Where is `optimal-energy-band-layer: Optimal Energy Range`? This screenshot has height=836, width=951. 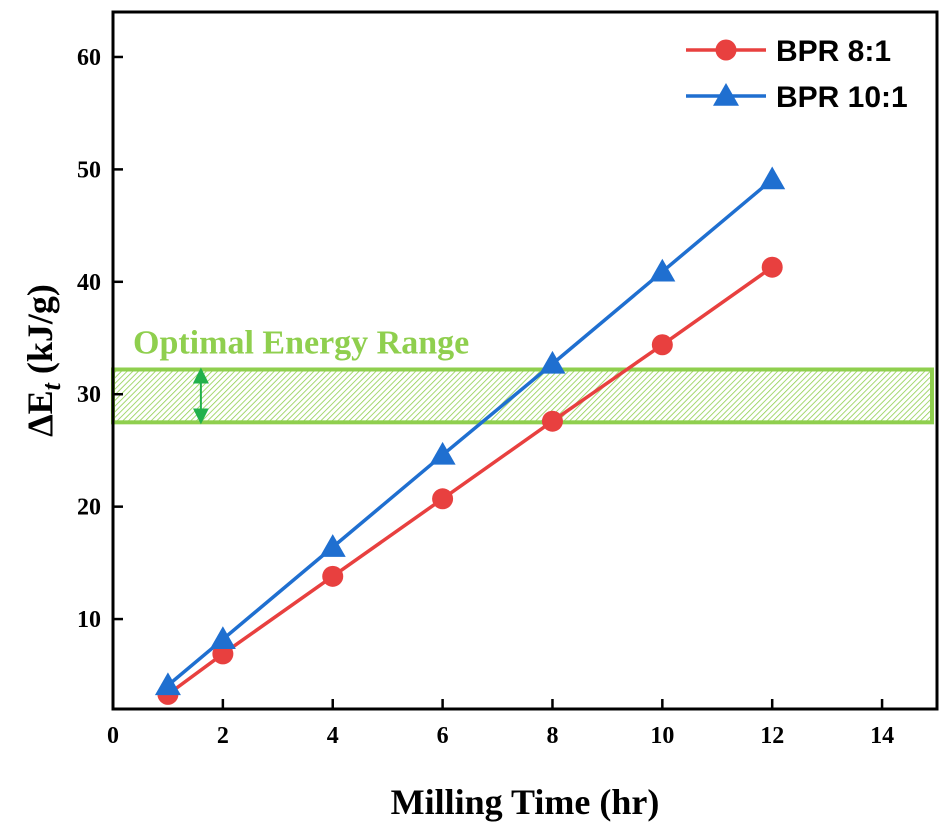
optimal-energy-band-layer: Optimal Energy Range is located at coordinates (522, 374).